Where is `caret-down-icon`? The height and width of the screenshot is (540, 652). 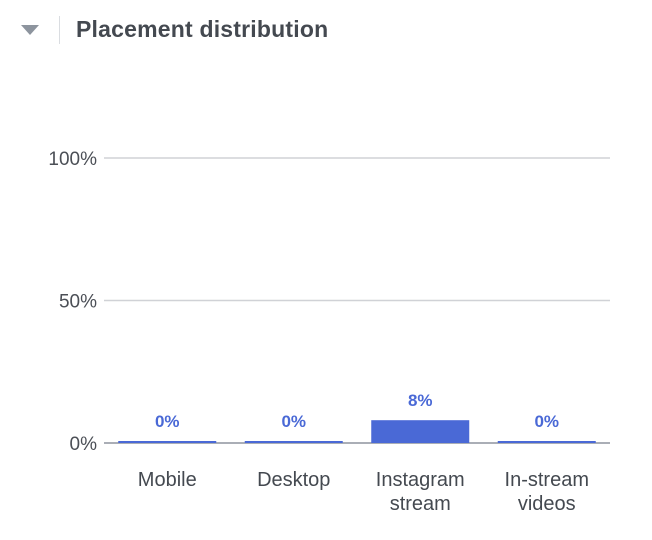 caret-down-icon is located at coordinates (30, 30).